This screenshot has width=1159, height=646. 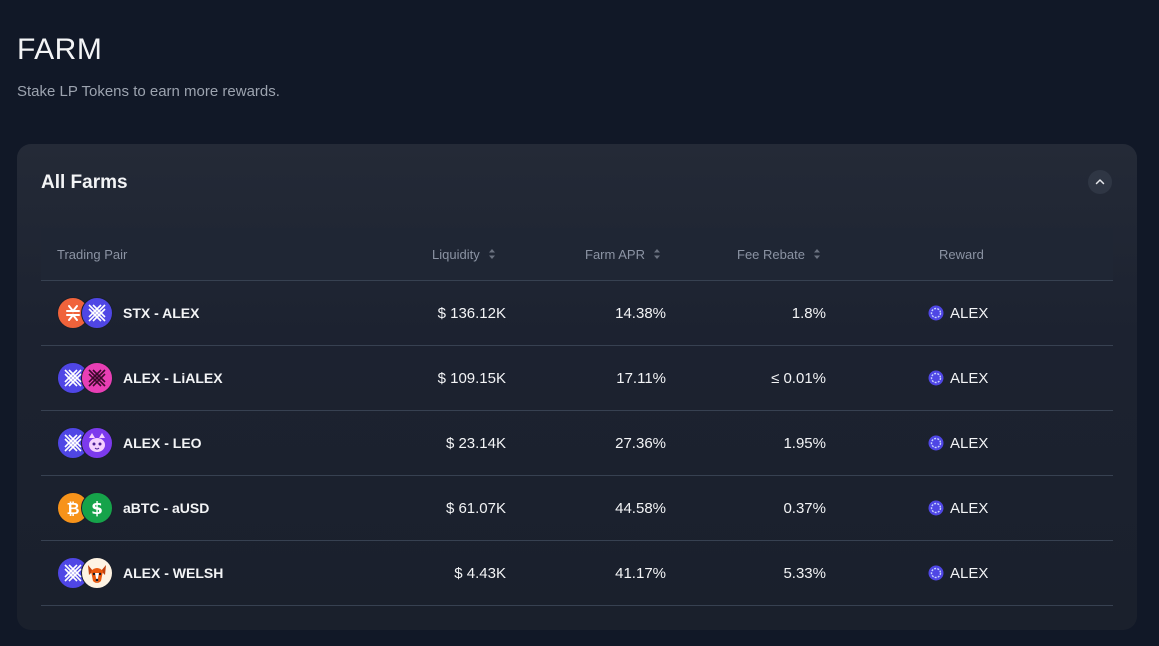 I want to click on column-header-reward: Reward, so click(x=961, y=254).